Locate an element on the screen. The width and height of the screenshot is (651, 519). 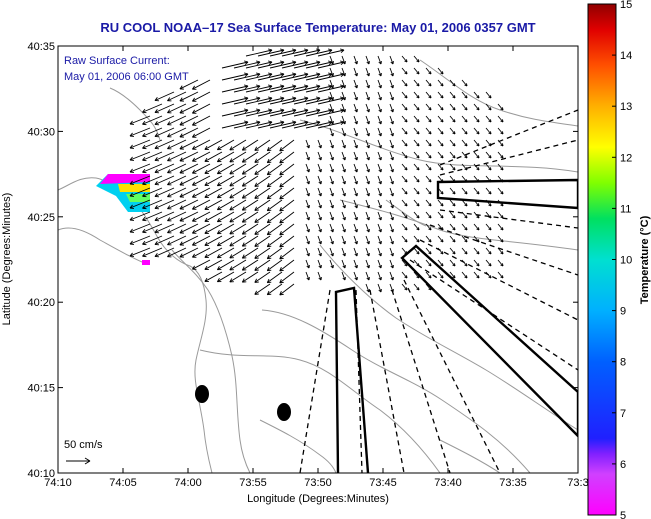
colorbar-tick-label: 7 is located at coordinates (623, 414).